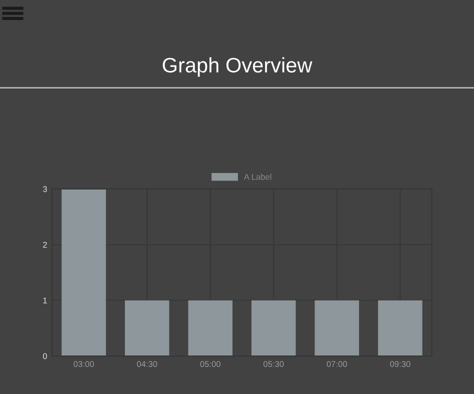  What do you see at coordinates (400, 364) in the screenshot?
I see `x-tick-label: 09:30` at bounding box center [400, 364].